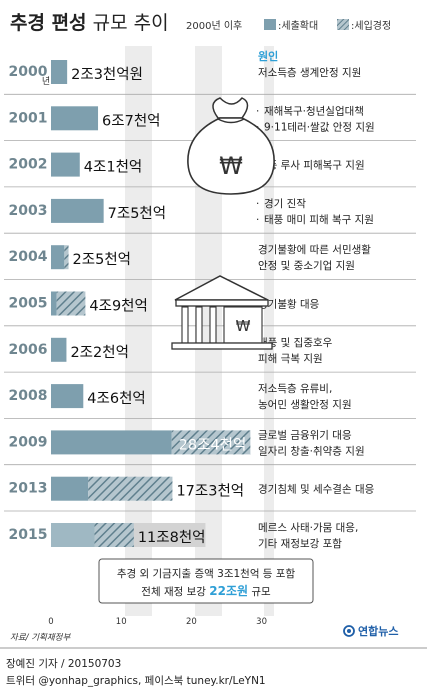 The width and height of the screenshot is (427, 689). Describe the element at coordinates (306, 265) in the screenshot. I see `reason-text: 안정 및 중소기업 지원` at that location.